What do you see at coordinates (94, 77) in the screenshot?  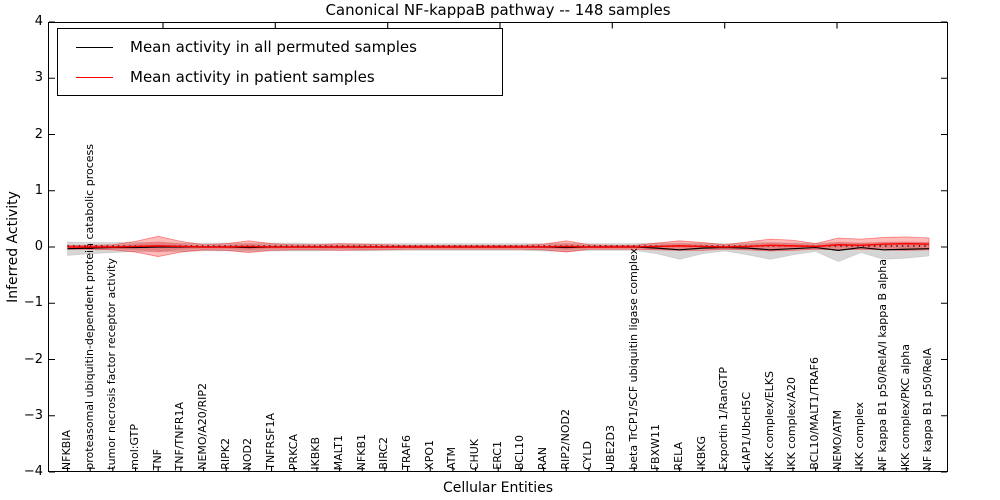 I see `patient-line-swatch` at bounding box center [94, 77].